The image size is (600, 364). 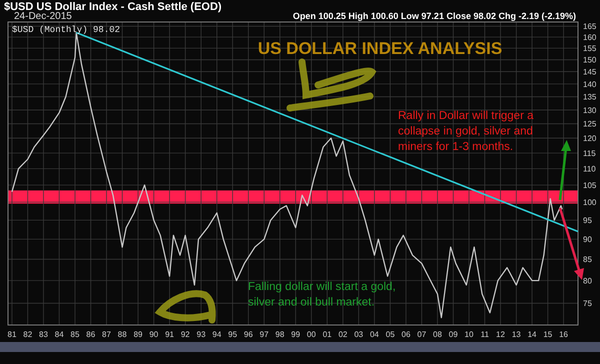 What do you see at coordinates (139, 334) in the screenshot?
I see `x-tick-label: 89` at bounding box center [139, 334].